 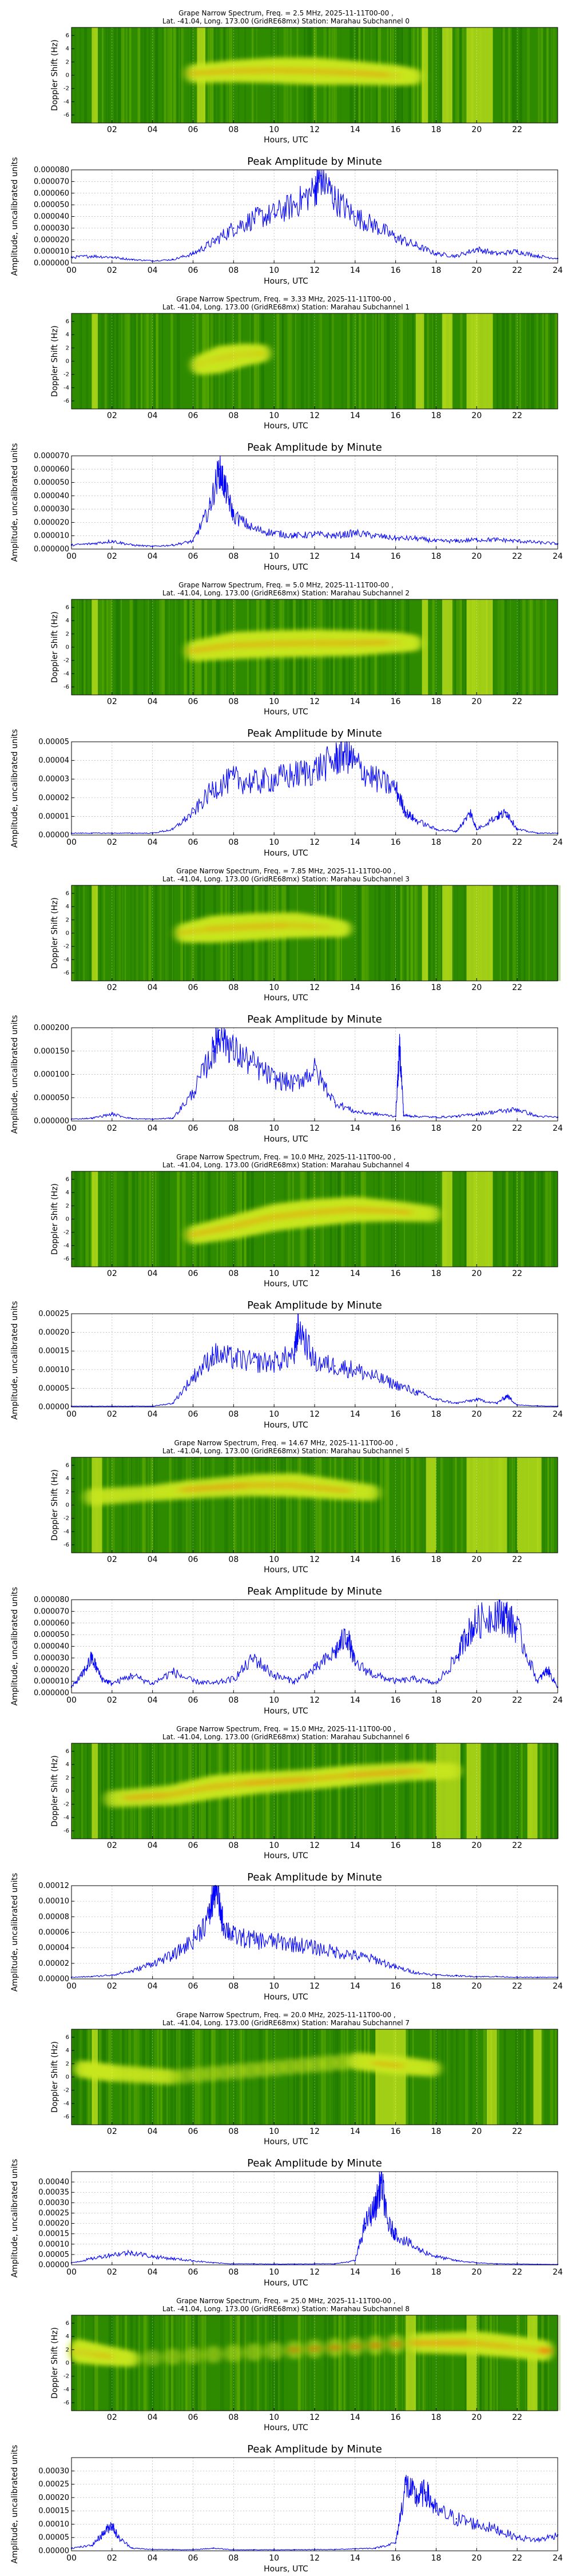 What do you see at coordinates (67, 907) in the screenshot?
I see `spectrogram-ytick-label: 4` at bounding box center [67, 907].